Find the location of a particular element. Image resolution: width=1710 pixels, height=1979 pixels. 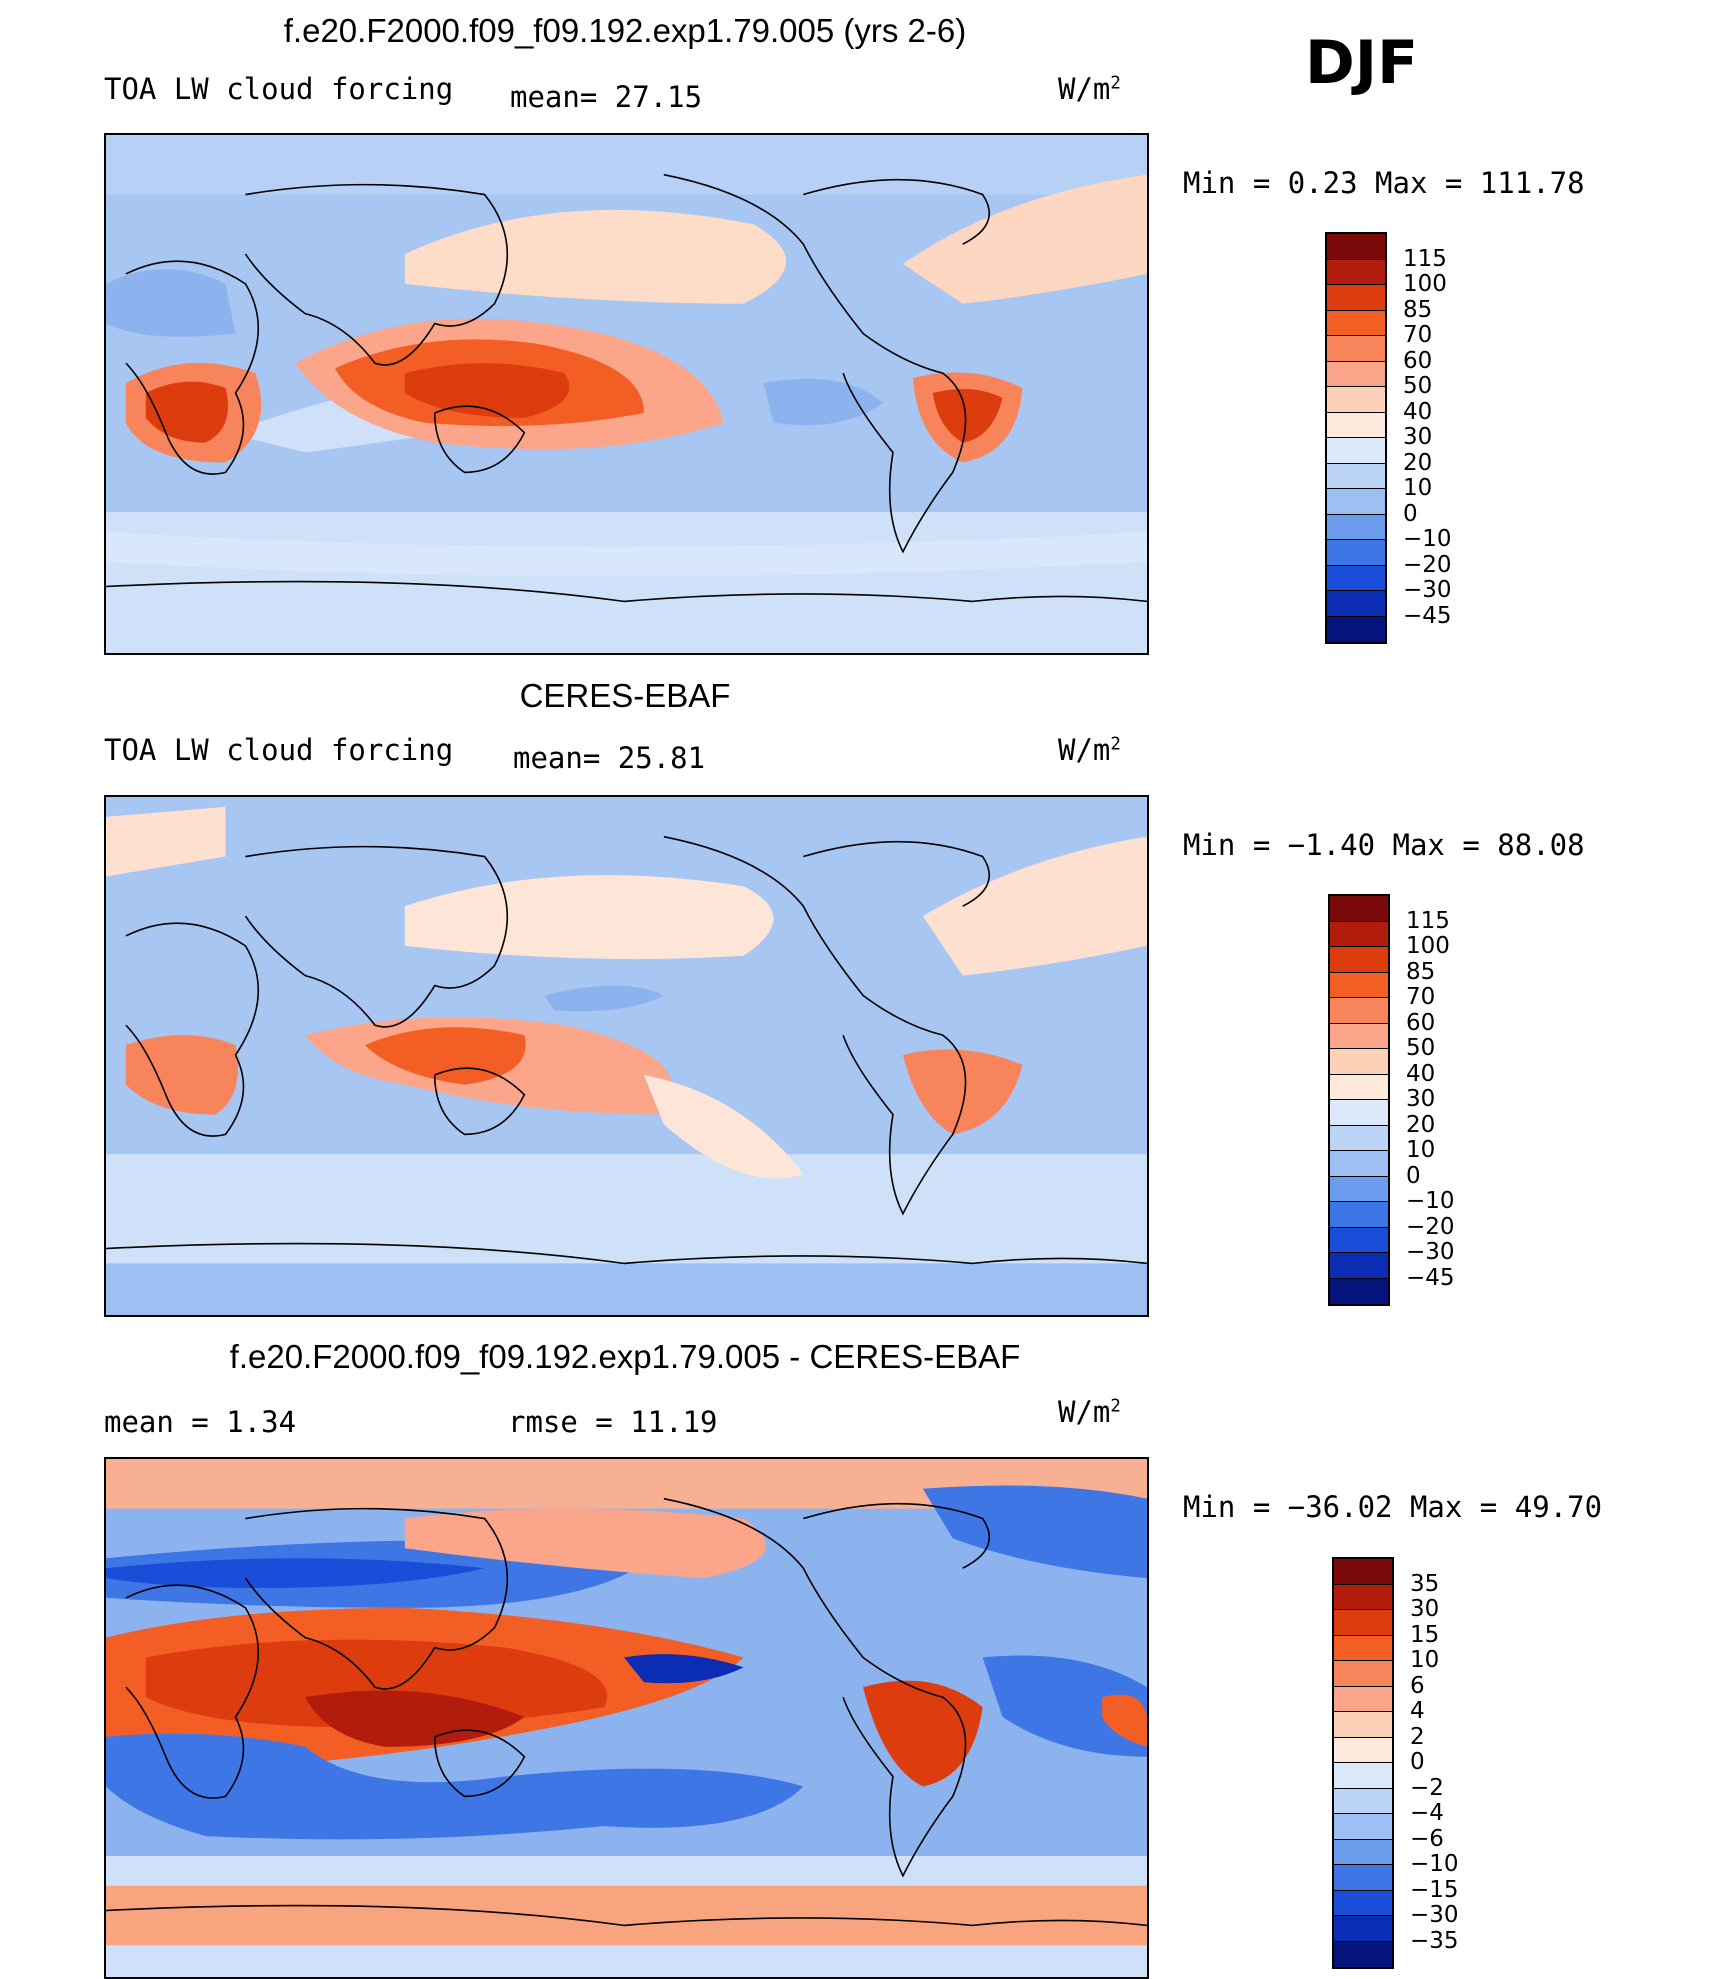

colorbar-tick-label: −35 is located at coordinates (1434, 1940).